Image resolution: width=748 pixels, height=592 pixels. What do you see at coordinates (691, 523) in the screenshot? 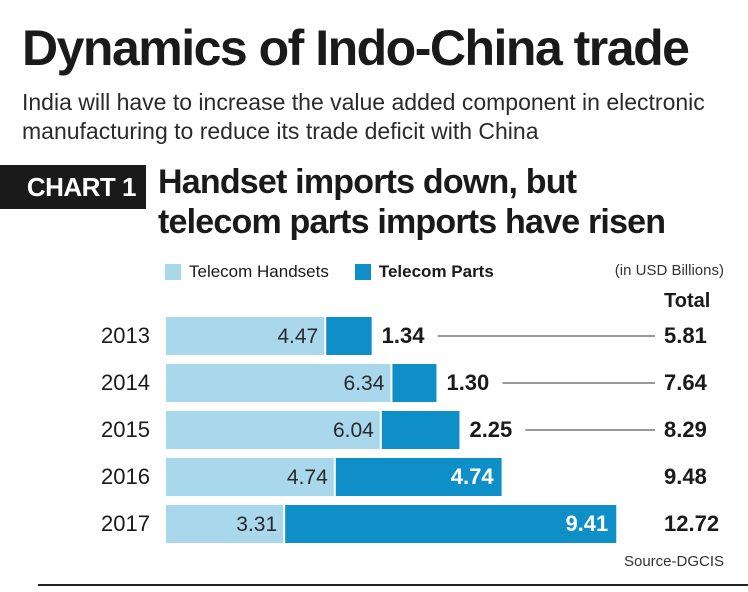
I see `total-value-label: 12.72` at bounding box center [691, 523].